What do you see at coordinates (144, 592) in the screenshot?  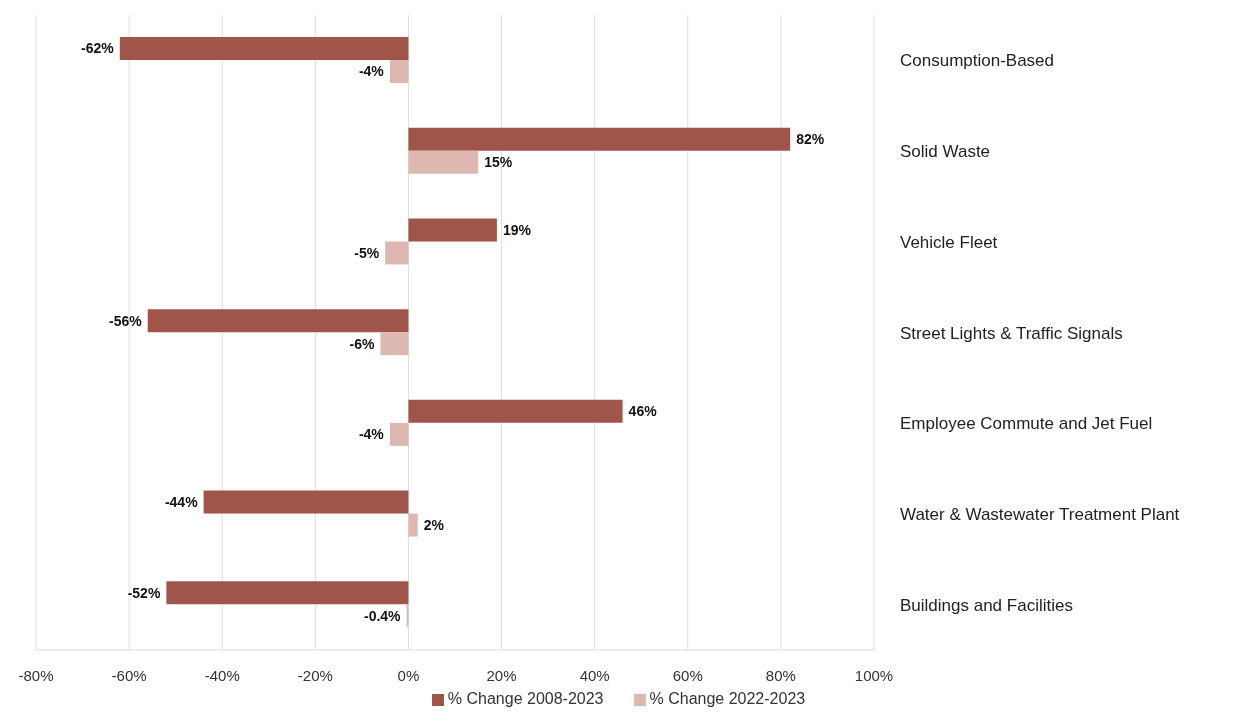 I see `data-label: -52%` at bounding box center [144, 592].